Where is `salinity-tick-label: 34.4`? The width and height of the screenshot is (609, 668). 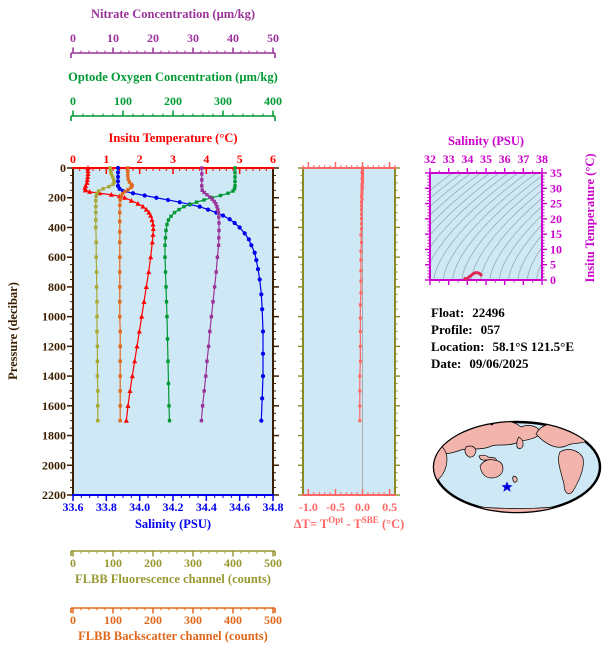 salinity-tick-label: 34.4 is located at coordinates (206, 507).